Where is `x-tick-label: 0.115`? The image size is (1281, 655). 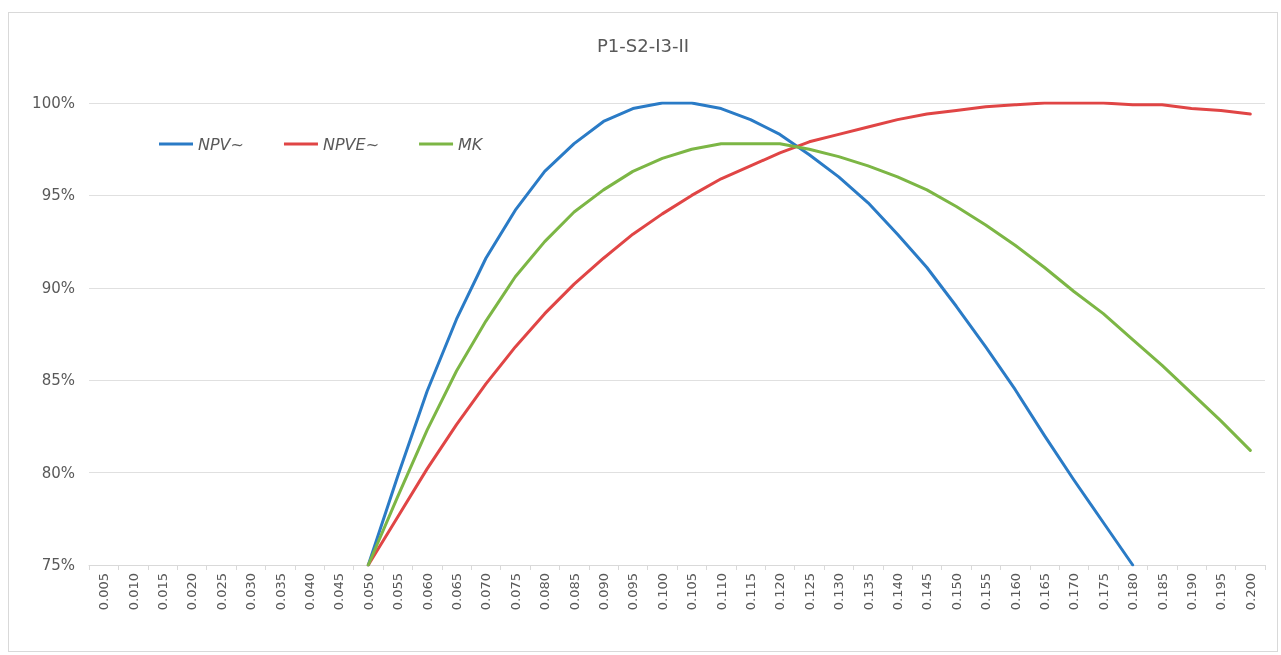 x-tick-label: 0.115 is located at coordinates (750, 592).